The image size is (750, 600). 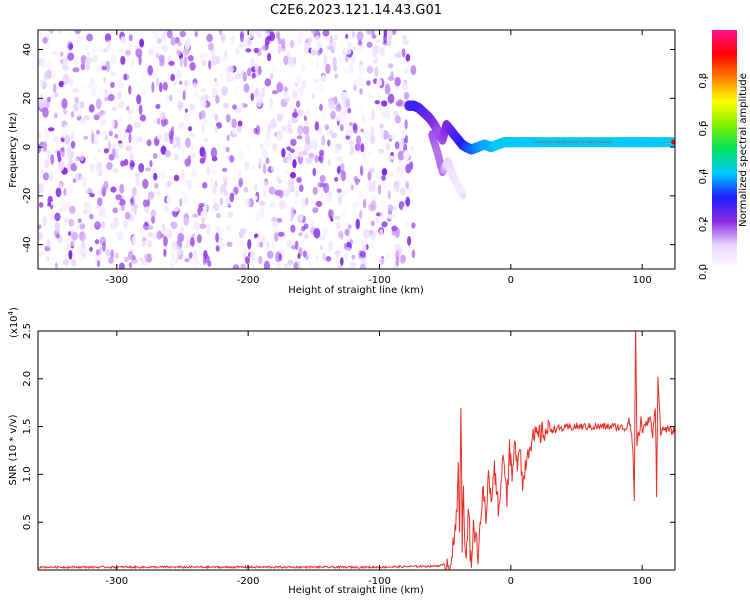 I want to click on x-tick-label: -100, so click(x=379, y=280).